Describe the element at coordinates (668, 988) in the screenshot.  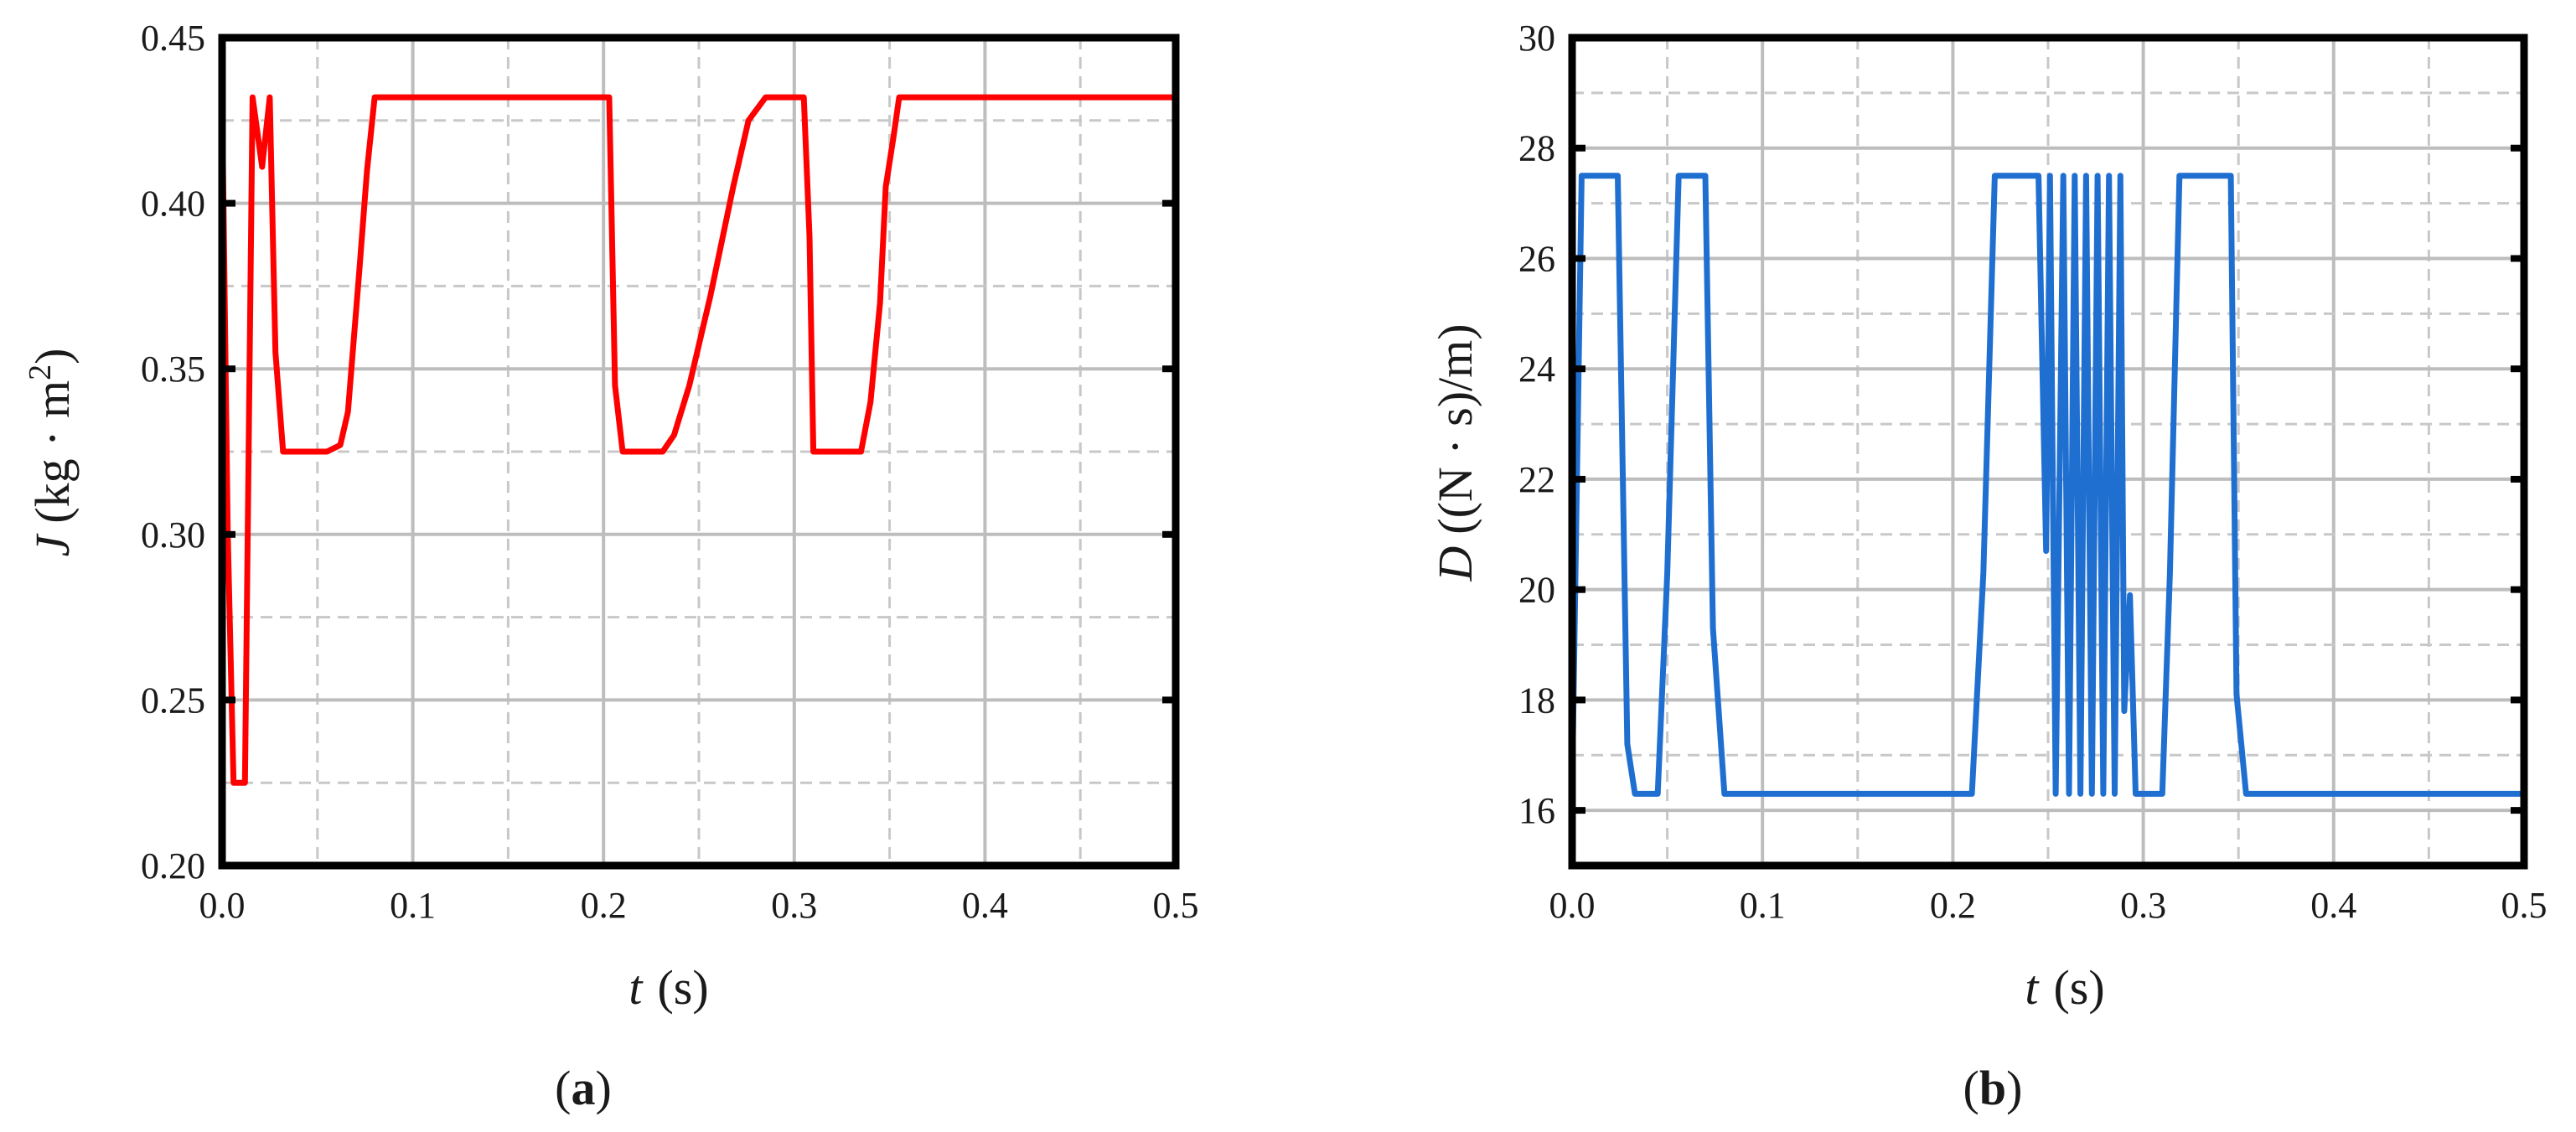
I see `x-axis-label-a: t (s)` at that location.